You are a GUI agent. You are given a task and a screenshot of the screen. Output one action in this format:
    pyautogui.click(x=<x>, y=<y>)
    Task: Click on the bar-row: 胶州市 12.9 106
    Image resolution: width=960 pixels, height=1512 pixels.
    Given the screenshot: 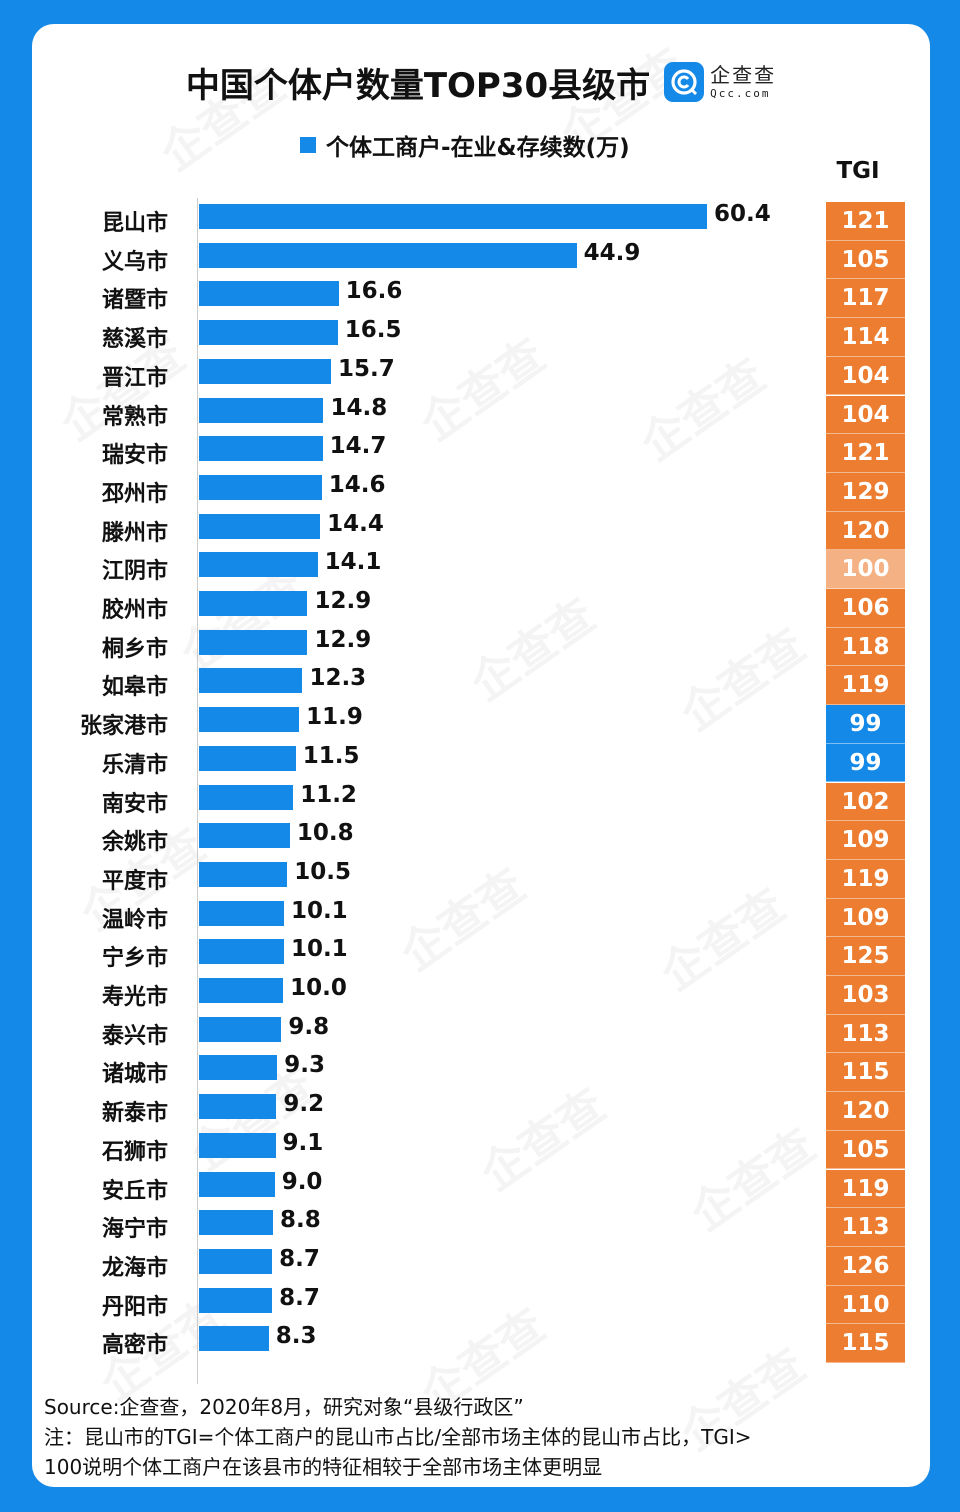 What is the action you would take?
    pyautogui.click(x=481, y=608)
    